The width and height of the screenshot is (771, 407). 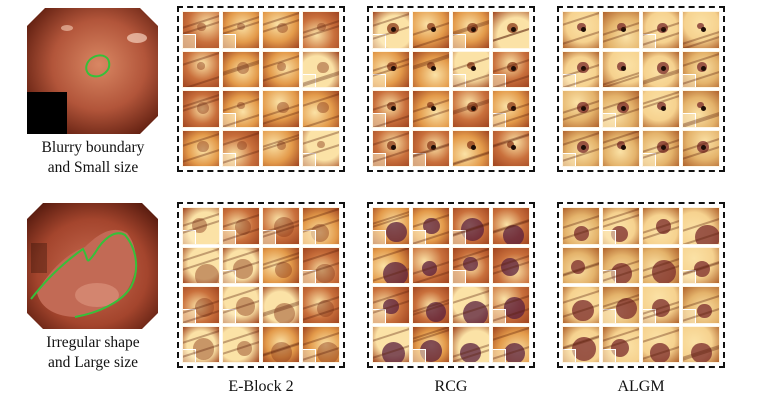 I want to click on case-1-caption: Blurry boundary and Small size, so click(x=93, y=157).